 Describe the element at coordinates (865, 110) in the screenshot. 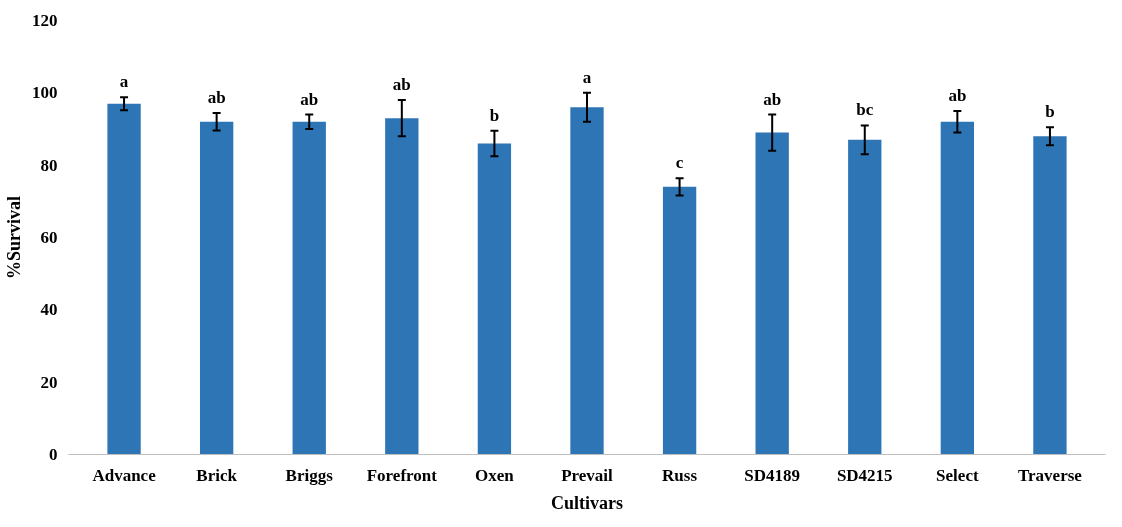

I see `annotation: bc` at that location.